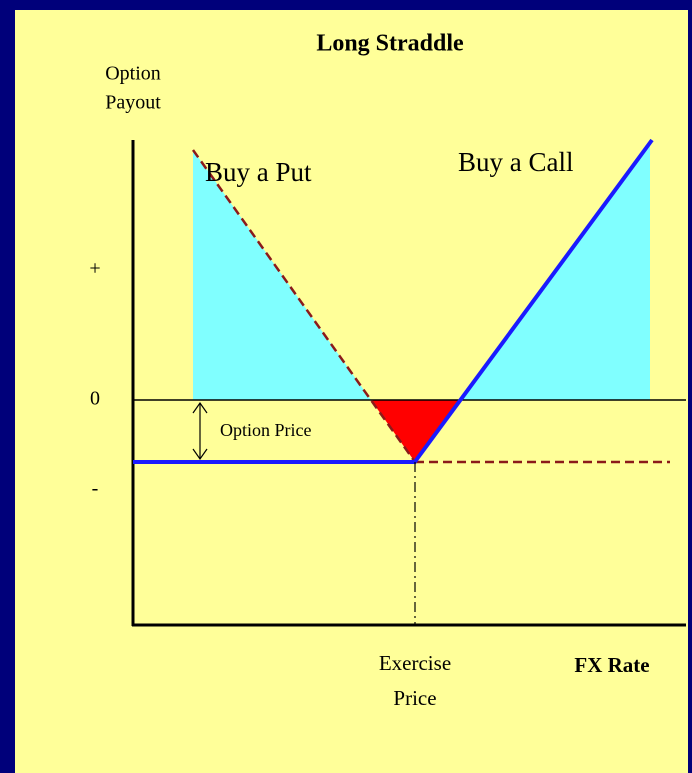 This screenshot has height=773, width=692. I want to click on x-axis-label: FX Rate, so click(611, 665).